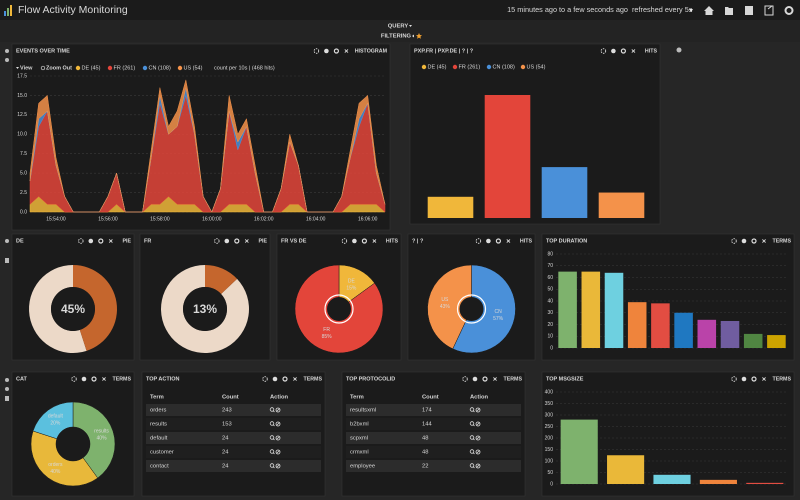  Describe the element at coordinates (709, 10) in the screenshot. I see `home-icon` at that location.